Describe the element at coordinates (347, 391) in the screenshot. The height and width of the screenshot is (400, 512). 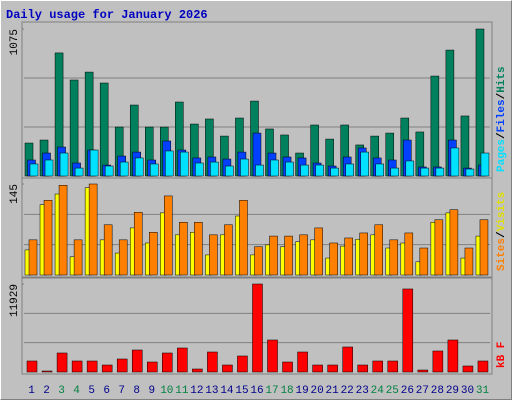
I see `x-tick-label: 22` at that location.